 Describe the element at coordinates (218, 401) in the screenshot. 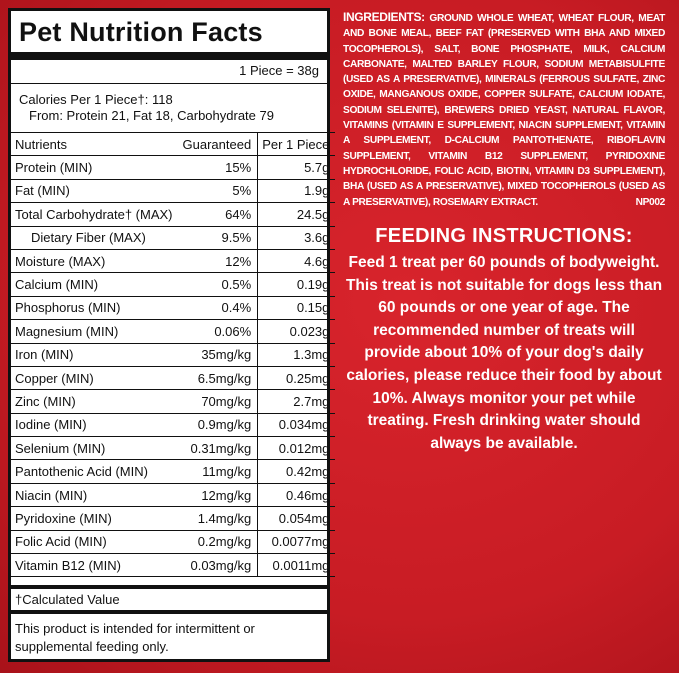

I see `nutrient-cell: 70mg/kg` at that location.